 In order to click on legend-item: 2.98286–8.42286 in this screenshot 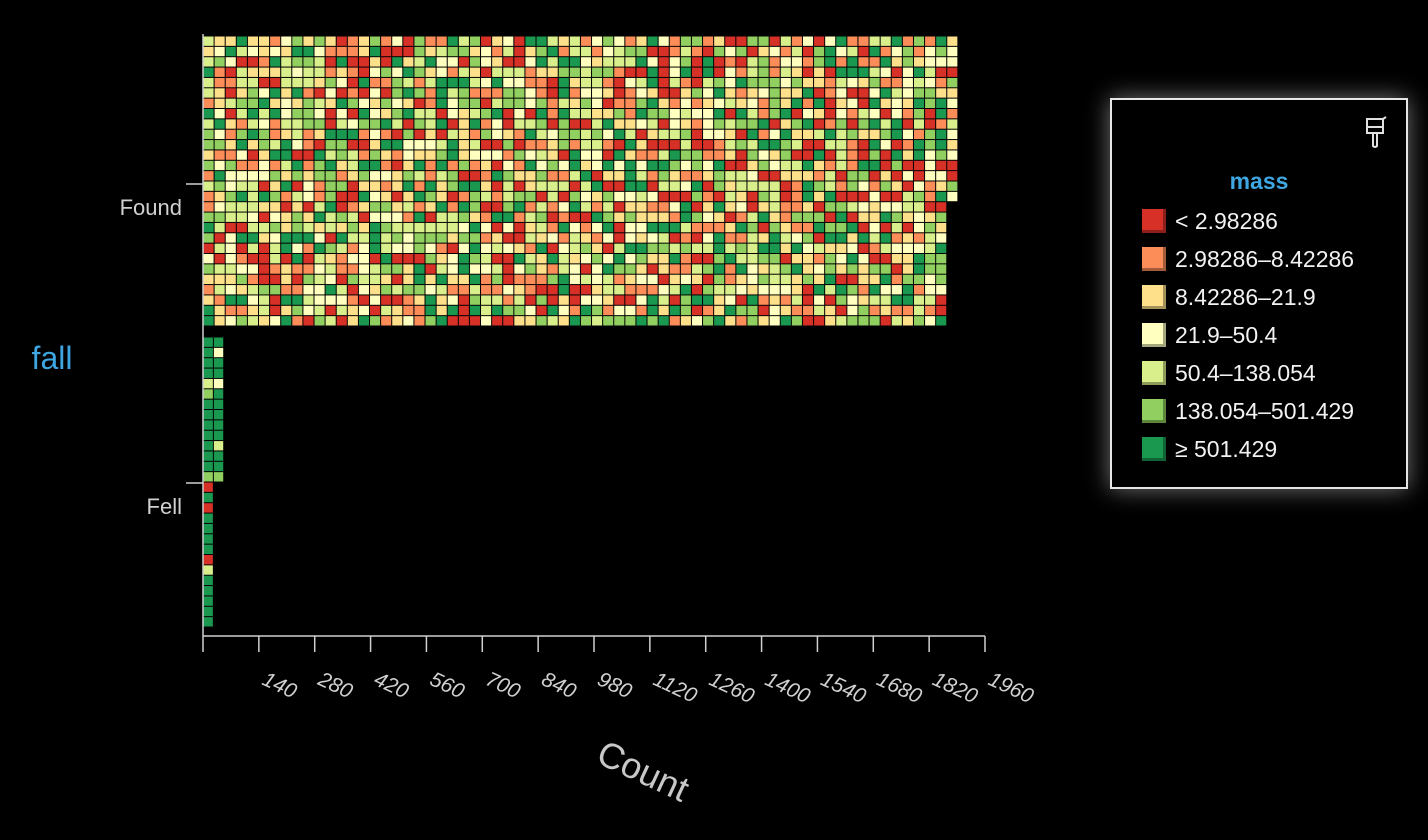, I will do `click(1248, 259)`.